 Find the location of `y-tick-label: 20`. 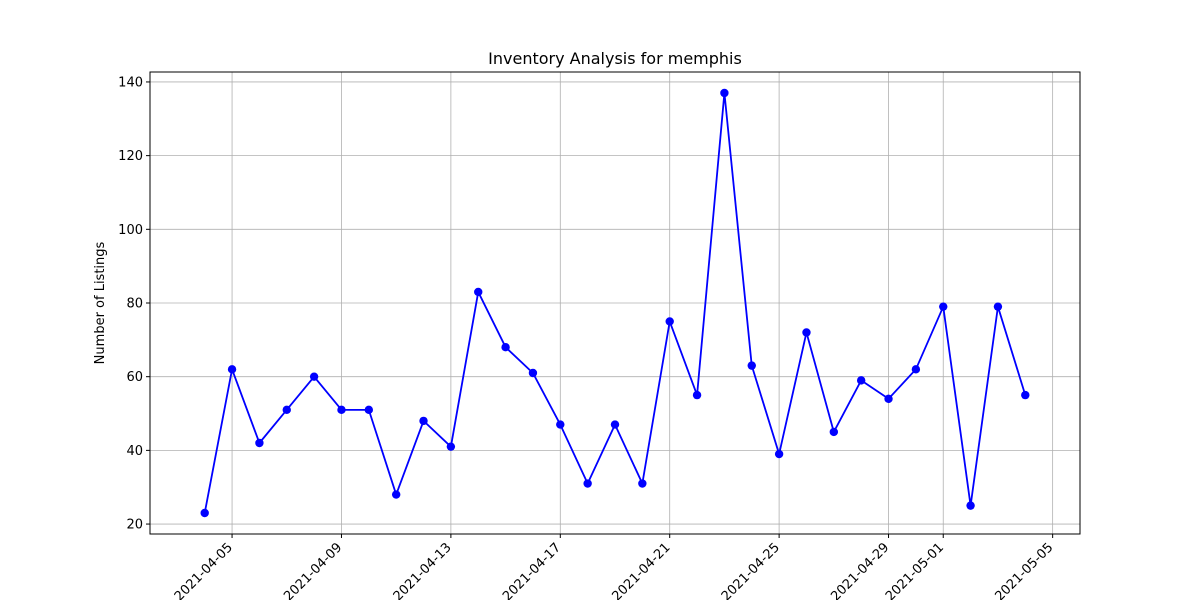

y-tick-label: 20 is located at coordinates (134, 525).